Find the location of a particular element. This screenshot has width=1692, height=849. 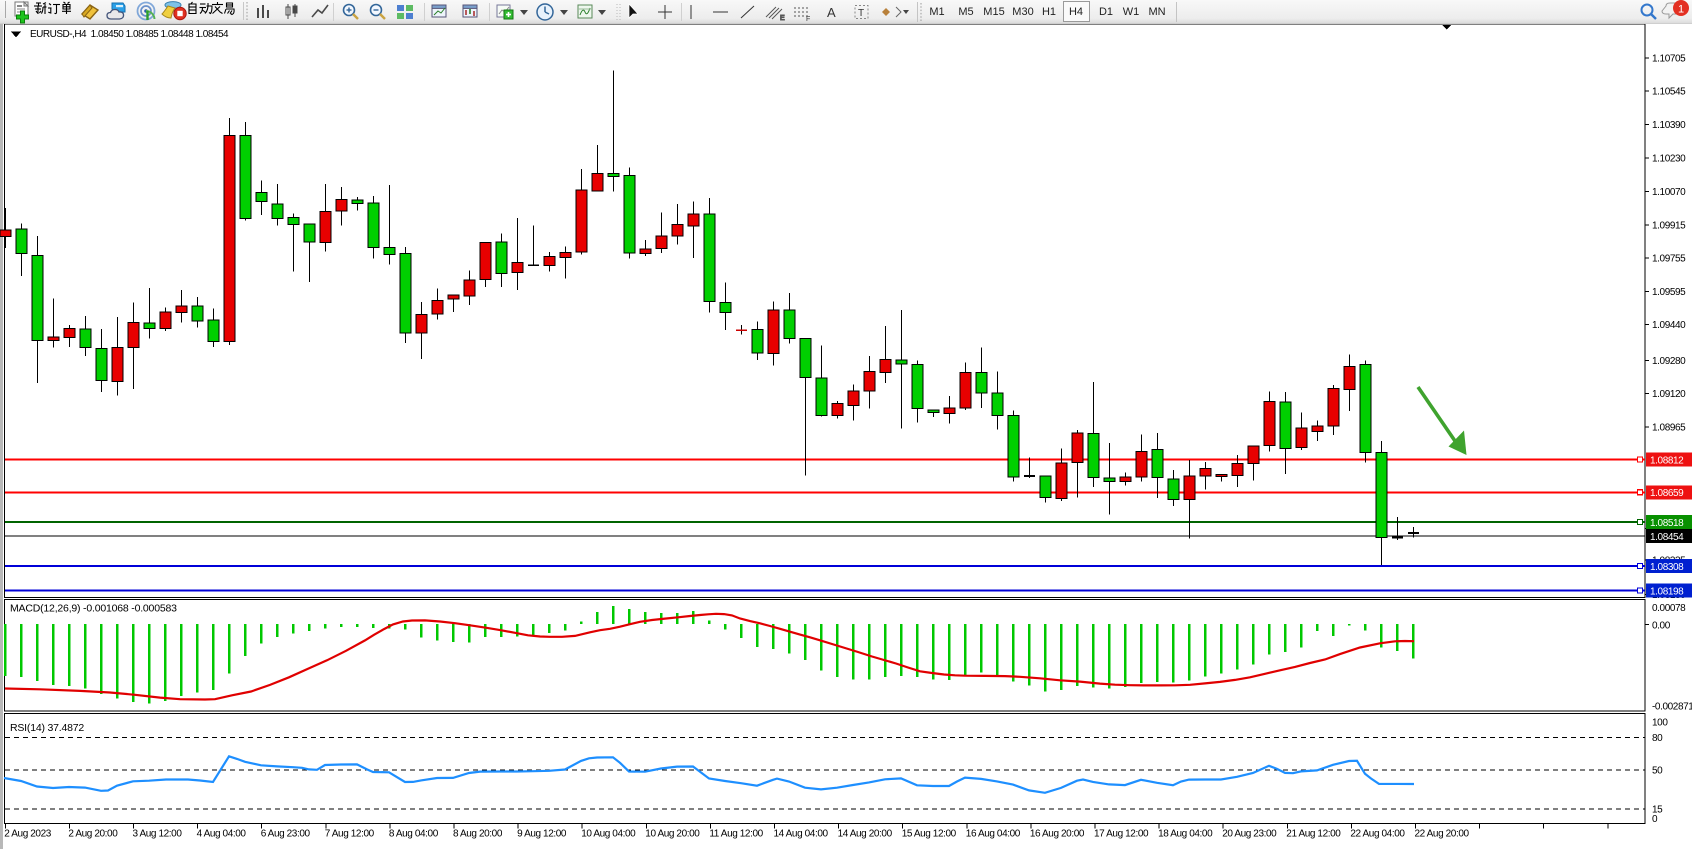

svg-text: 1.09280 is located at coordinates (1669, 361).